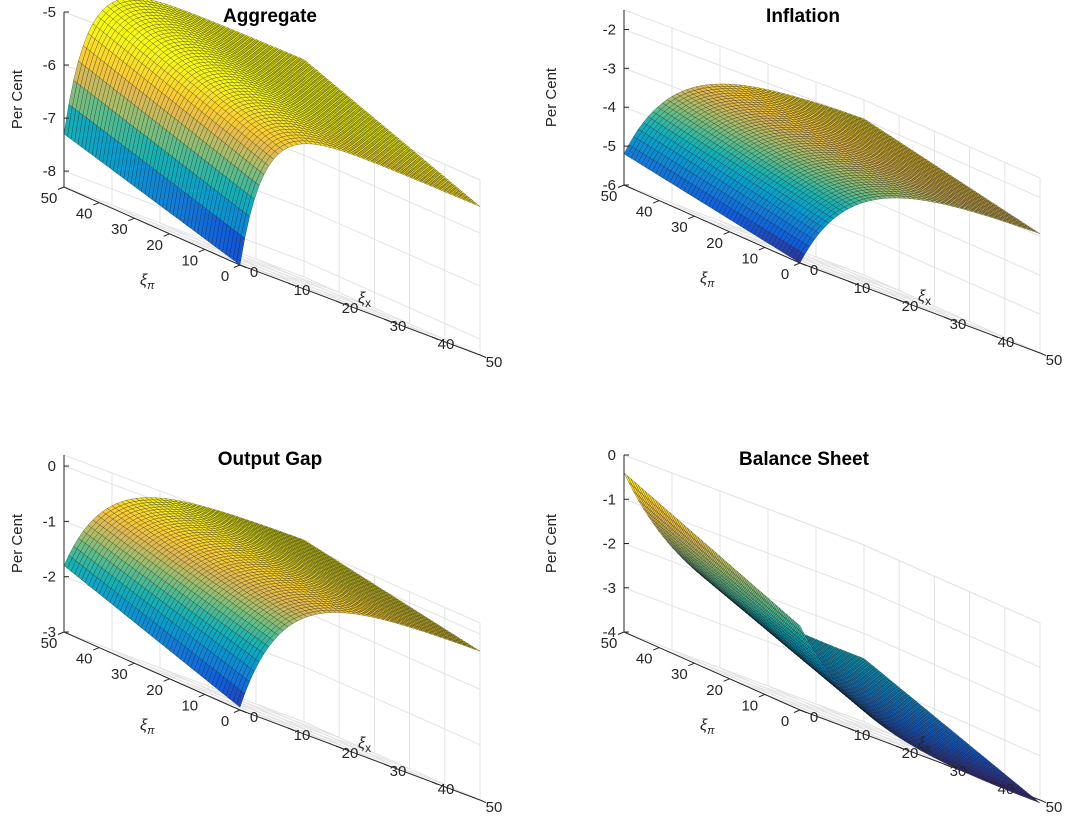  Describe the element at coordinates (350, 308) in the screenshot. I see `x-tick-label: 20` at that location.